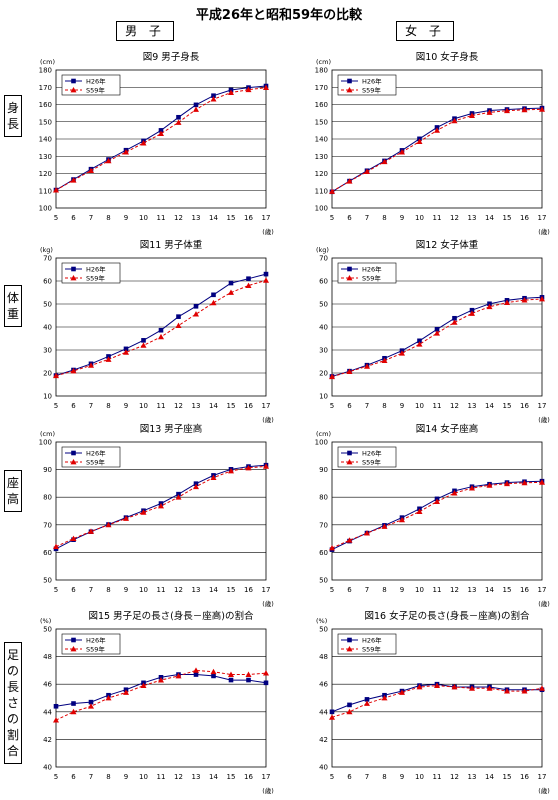 The height and width of the screenshot is (800, 558). Describe the element at coordinates (96, 453) in the screenshot. I see `legend-label: H26年` at that location.